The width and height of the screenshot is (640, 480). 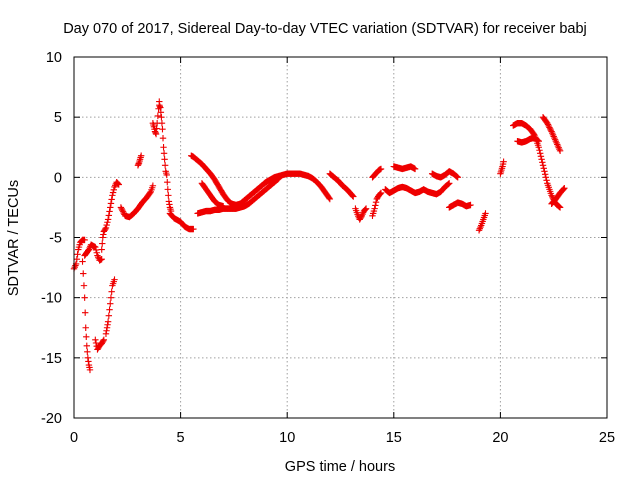 What do you see at coordinates (93, 252) in the screenshot?
I see `series-seg3` at bounding box center [93, 252].